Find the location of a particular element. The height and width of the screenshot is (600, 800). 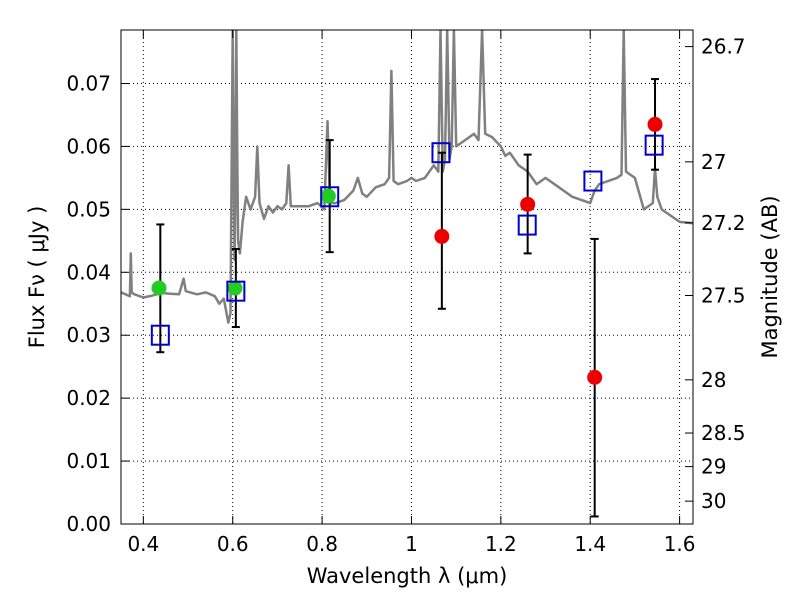

y2-tick-label: 29 is located at coordinates (713, 467).